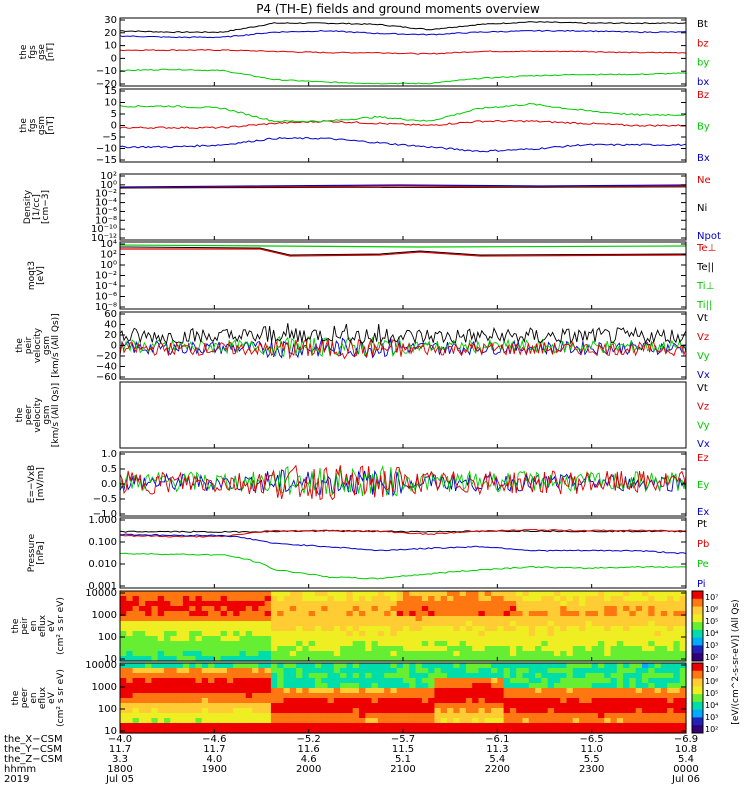  I want to click on x-axis-value: 5.5, so click(592, 759).